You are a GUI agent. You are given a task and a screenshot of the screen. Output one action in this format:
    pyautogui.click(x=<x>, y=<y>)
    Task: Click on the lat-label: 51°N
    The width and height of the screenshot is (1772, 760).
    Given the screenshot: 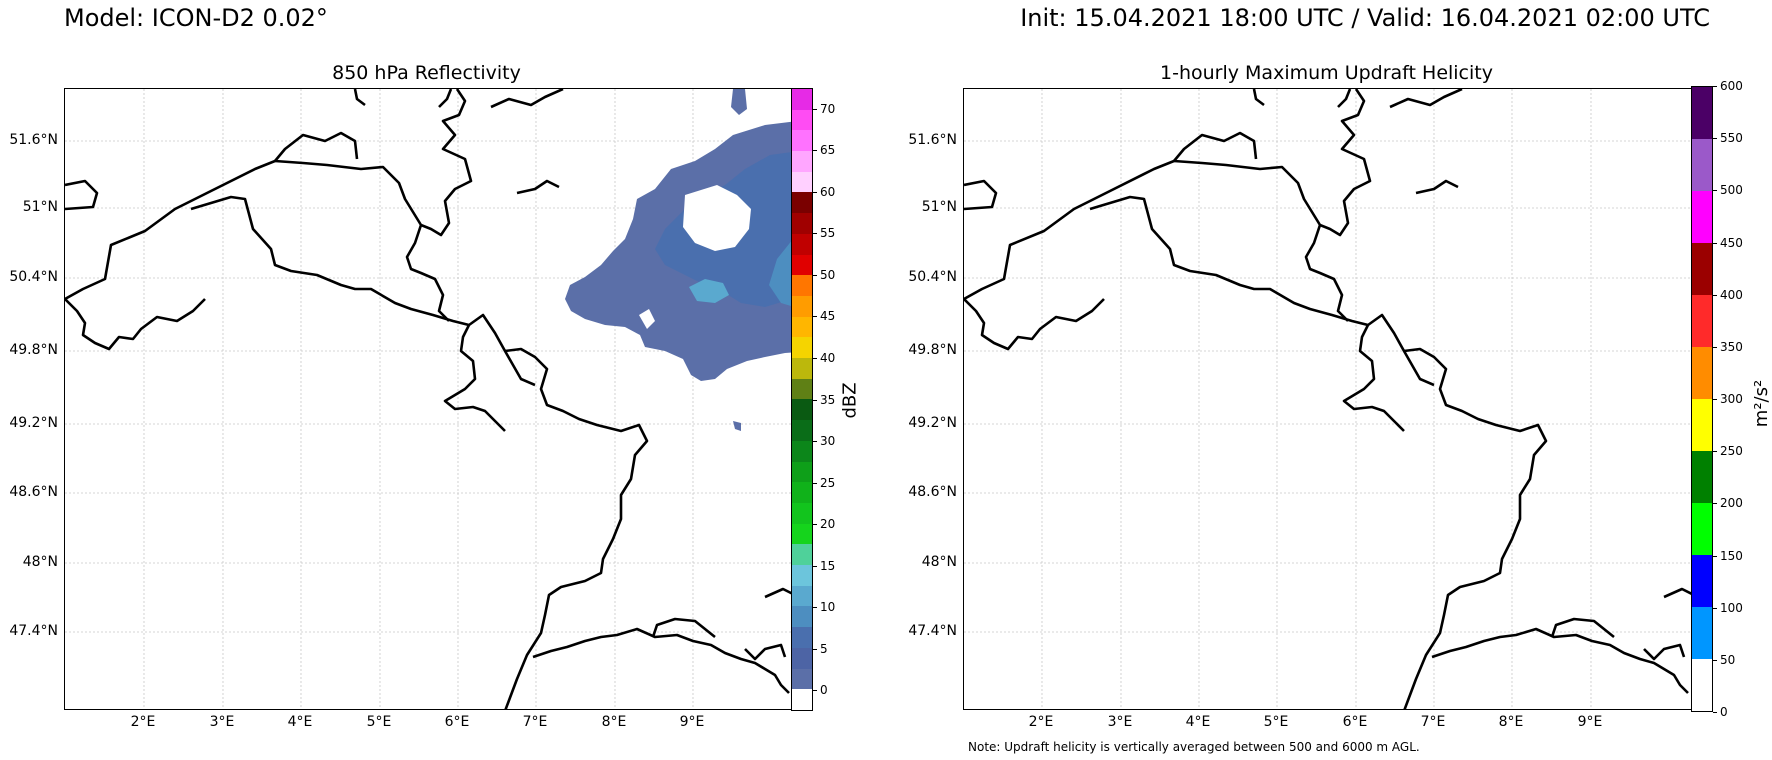 What is the action you would take?
    pyautogui.click(x=40, y=207)
    